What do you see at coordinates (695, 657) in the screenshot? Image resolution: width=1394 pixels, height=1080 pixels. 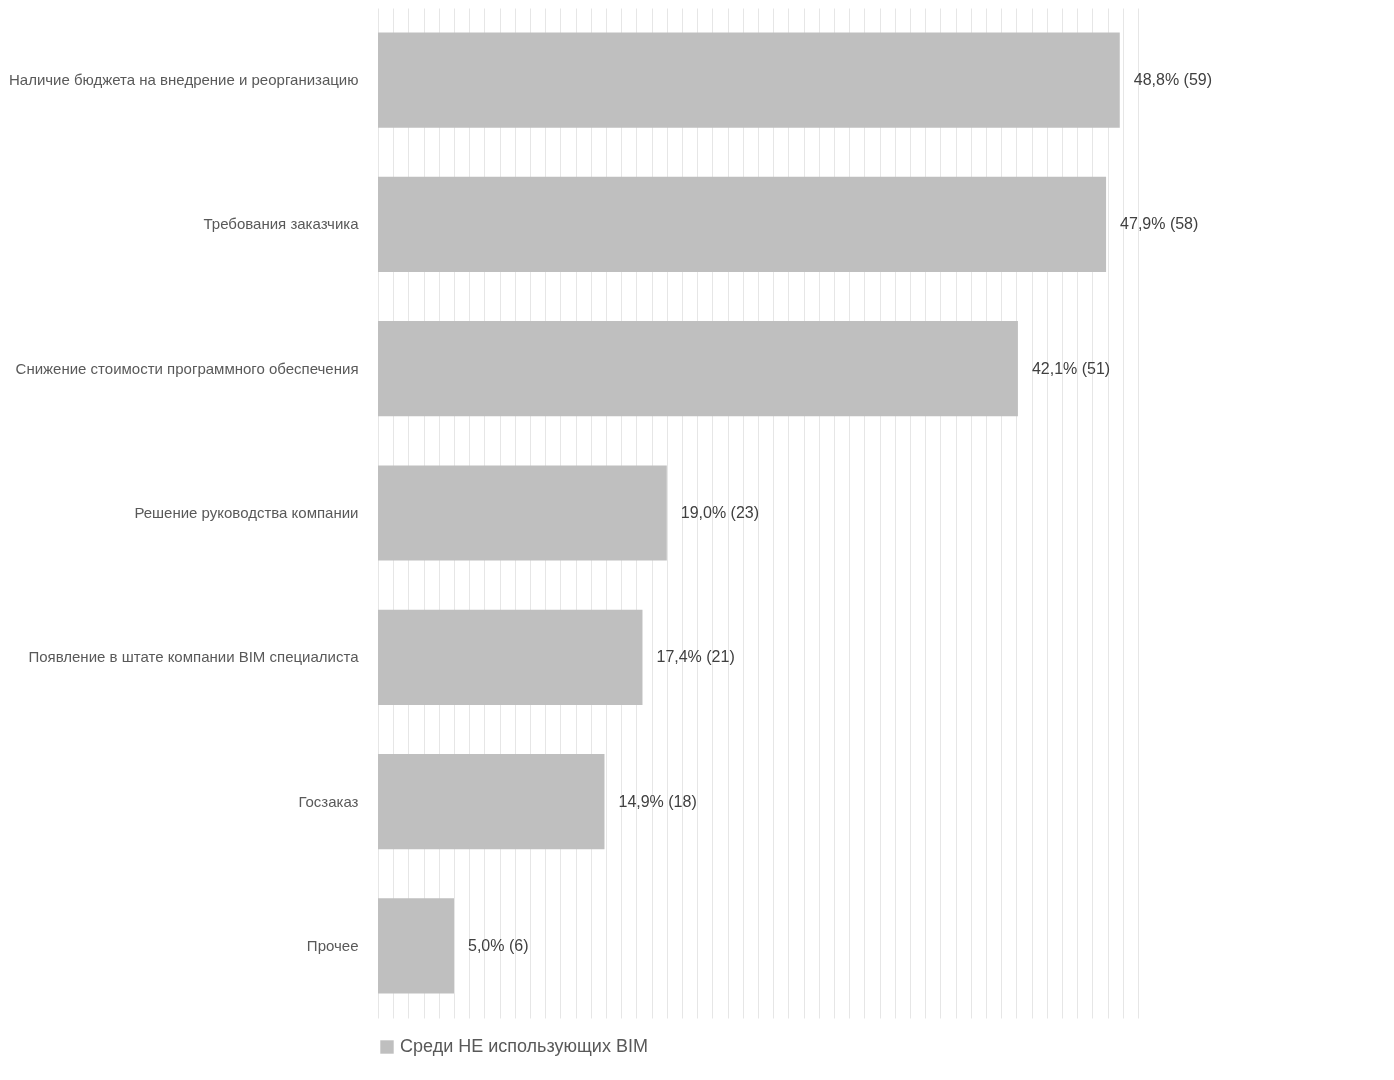 I see `data-label: 17,4% (21)` at bounding box center [695, 657].